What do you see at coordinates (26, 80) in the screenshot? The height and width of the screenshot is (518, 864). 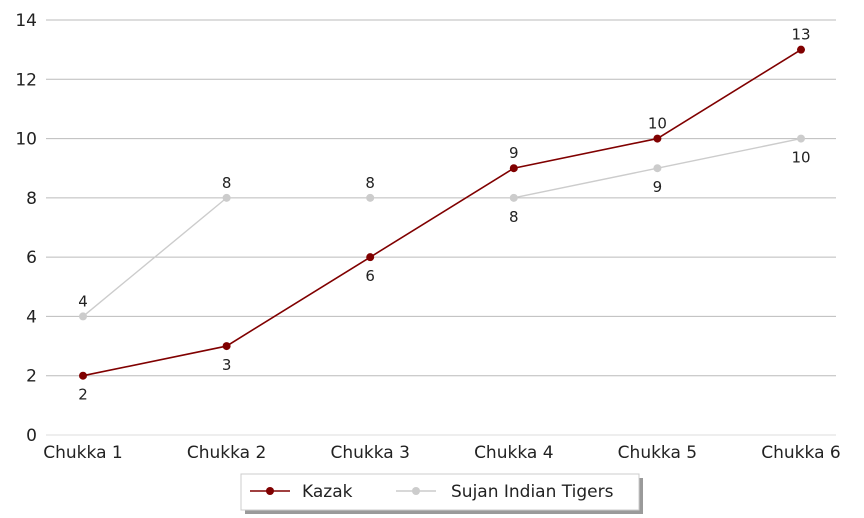 I see `y-tick-label: 12` at bounding box center [26, 80].